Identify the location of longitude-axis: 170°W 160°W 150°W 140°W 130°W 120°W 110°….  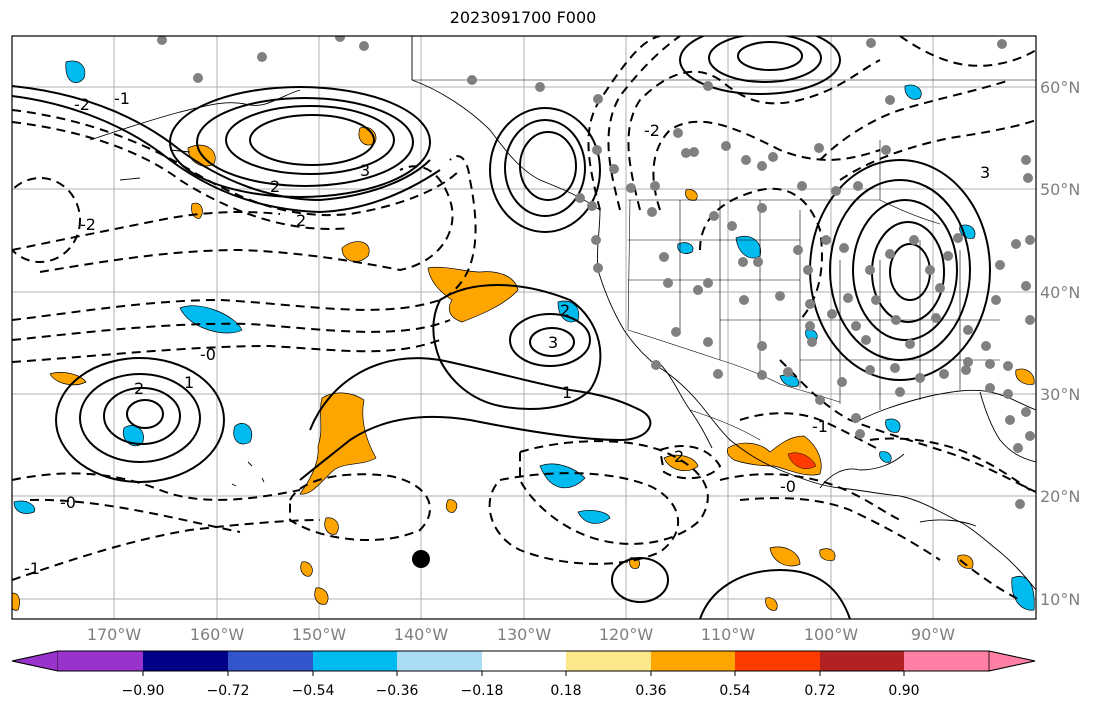
(521, 634).